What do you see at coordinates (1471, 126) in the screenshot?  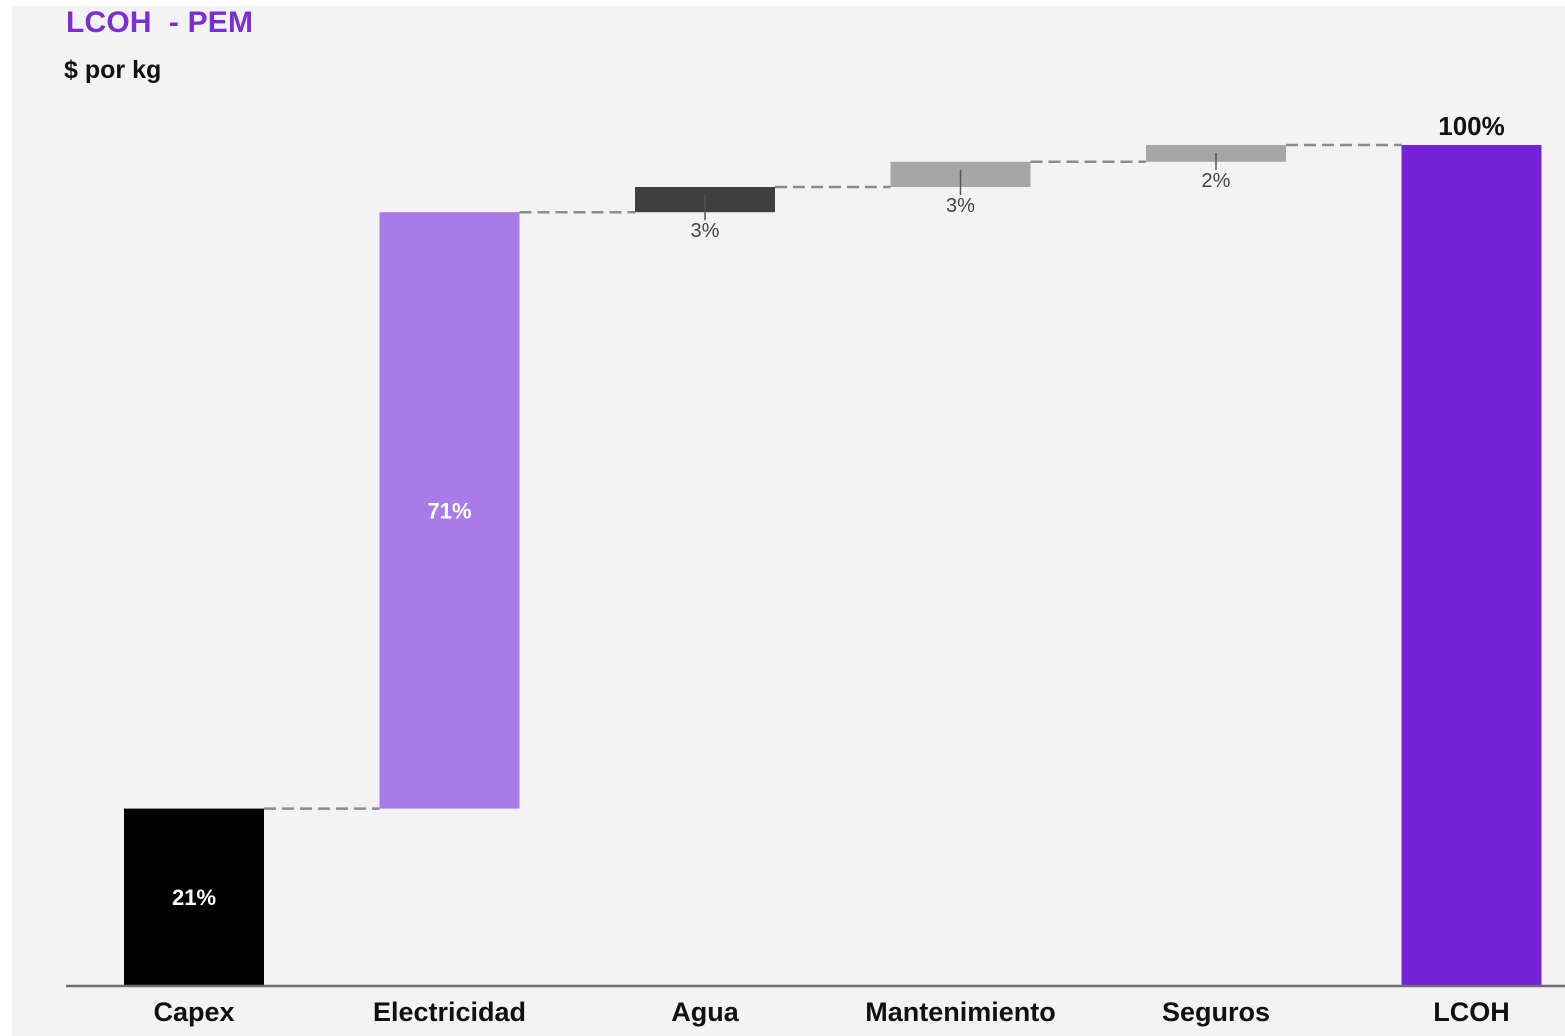 I see `data-label-lcoh: 100%` at bounding box center [1471, 126].